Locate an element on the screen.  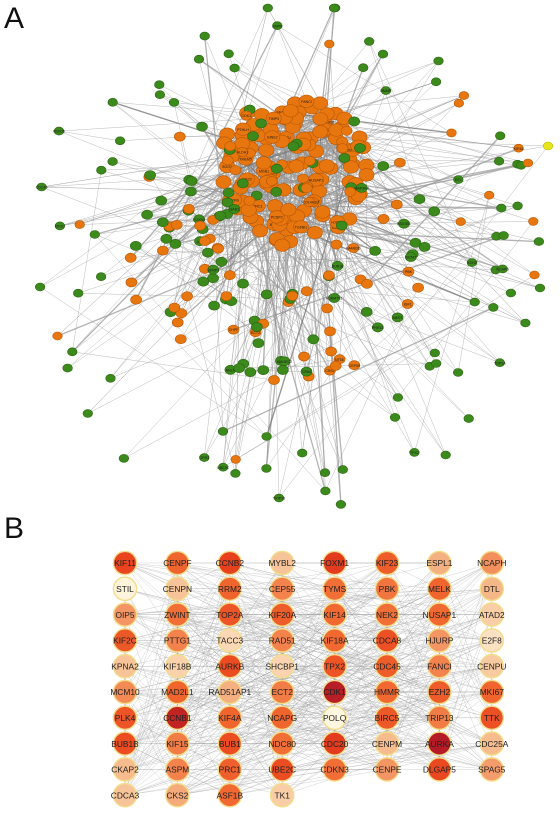
network-a-node-label: HMMR is located at coordinates (386, 91).